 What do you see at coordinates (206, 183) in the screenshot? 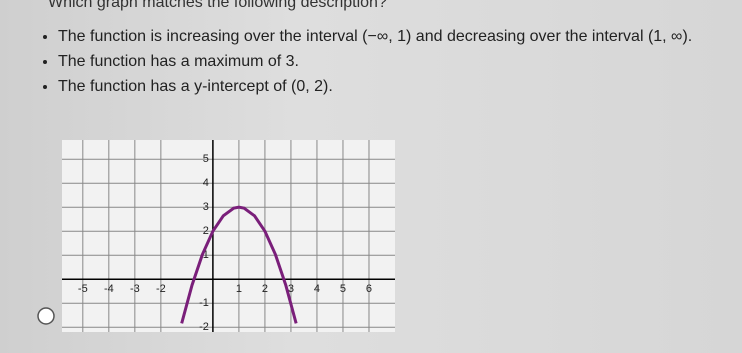
I see `y-tick-label: 4` at bounding box center [206, 183].